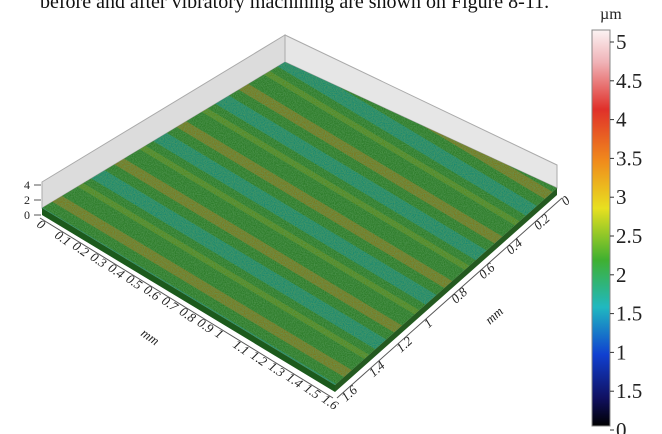  What do you see at coordinates (219, 334) in the screenshot?
I see `x-tick-label: 1` at bounding box center [219, 334].